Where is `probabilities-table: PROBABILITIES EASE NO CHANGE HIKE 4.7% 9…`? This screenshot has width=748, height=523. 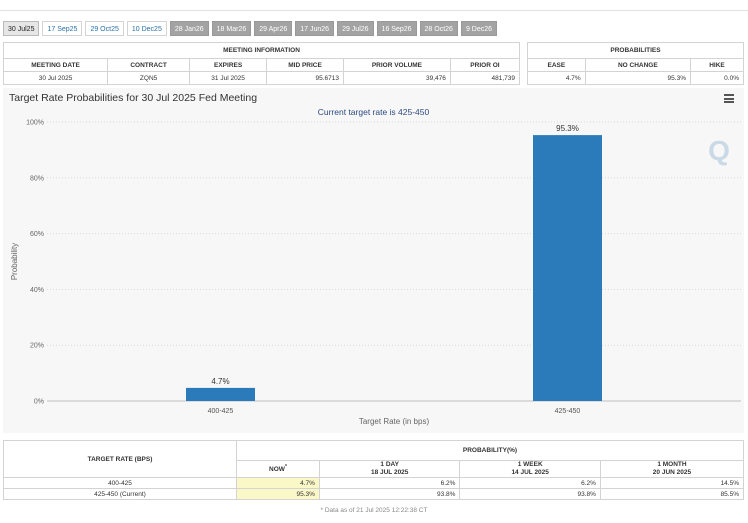 probabilities-table: PROBABILITIES EASE NO CHANGE HIKE 4.7% 9… is located at coordinates (636, 63).